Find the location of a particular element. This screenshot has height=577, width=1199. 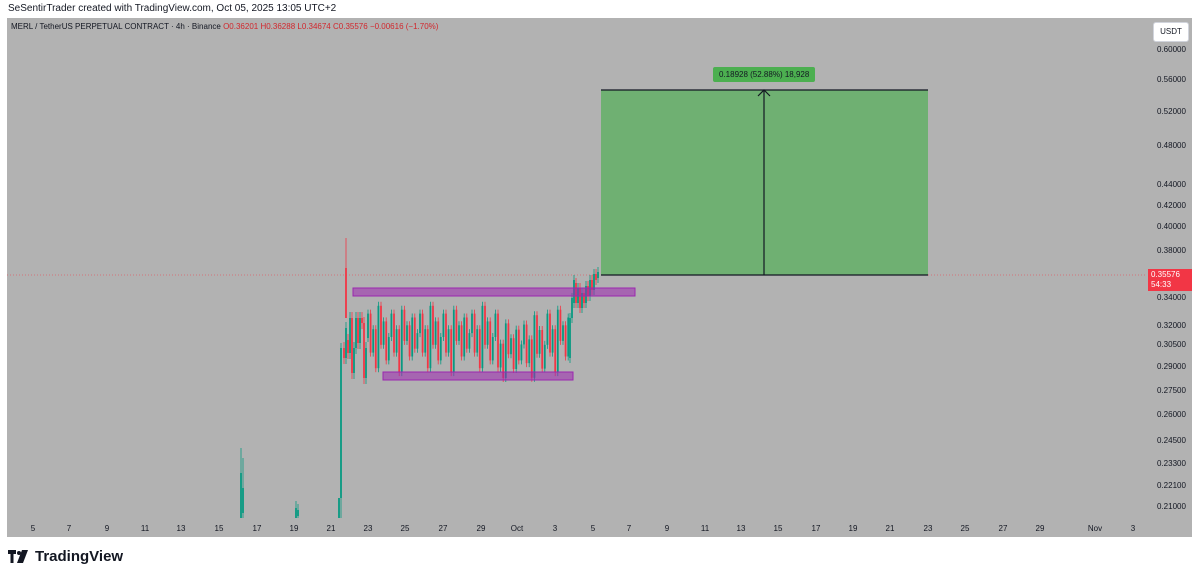

tradingview-logo: TradingView is located at coordinates (65, 556).